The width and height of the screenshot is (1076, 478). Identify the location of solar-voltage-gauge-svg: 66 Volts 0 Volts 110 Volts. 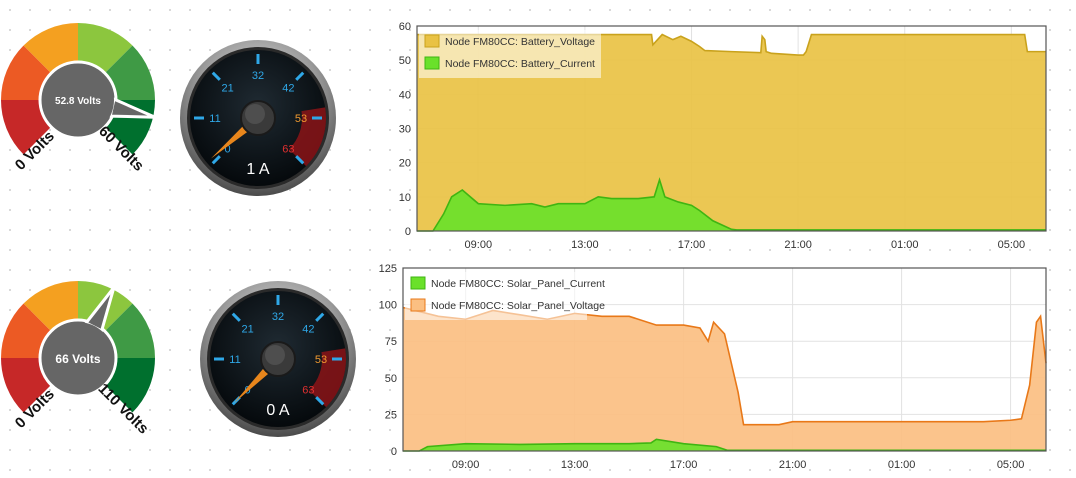
(78, 359).